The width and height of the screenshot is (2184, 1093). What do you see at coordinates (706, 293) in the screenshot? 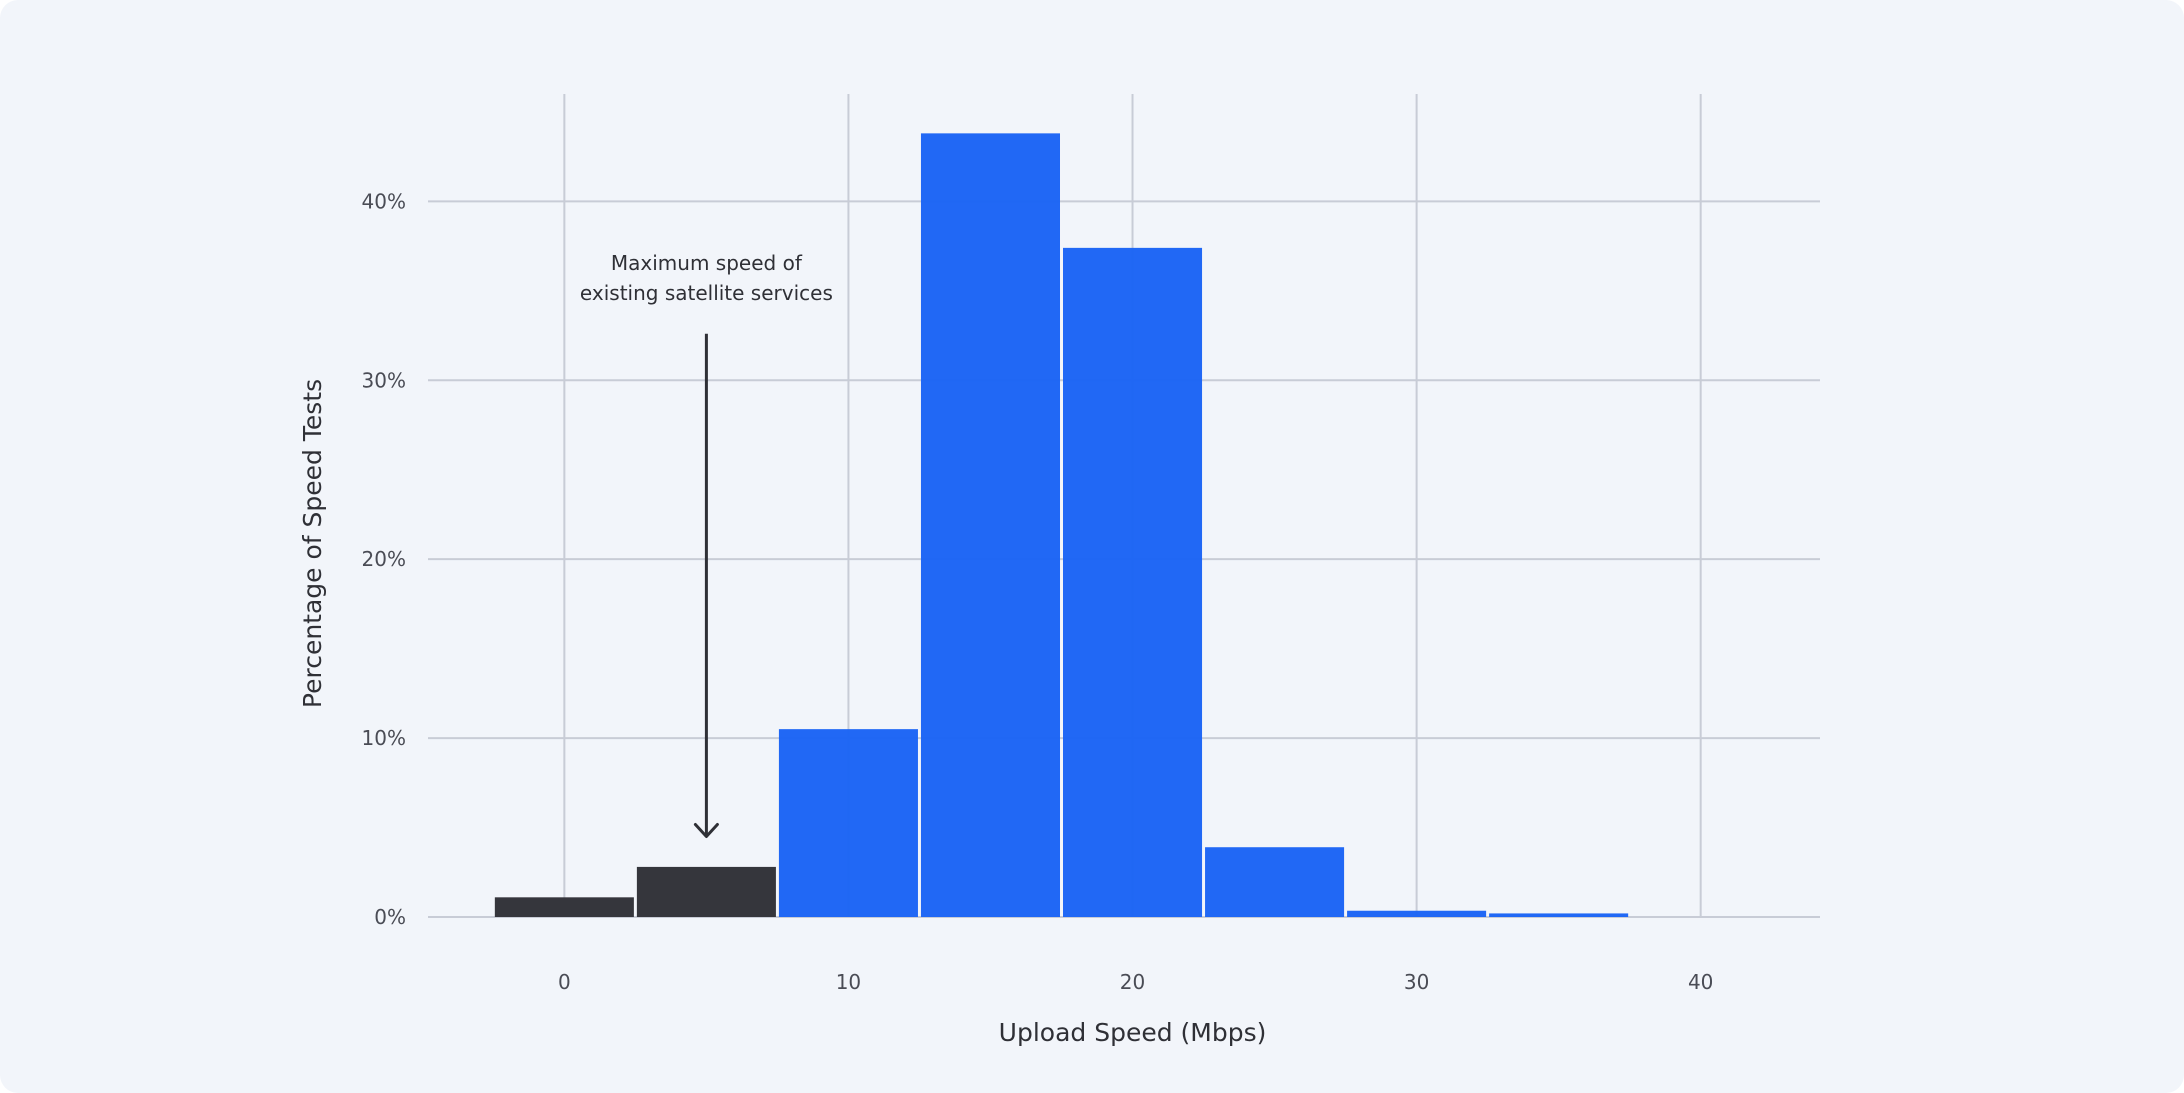
I see `annotation-text-line-2: existing satellite services` at bounding box center [706, 293].